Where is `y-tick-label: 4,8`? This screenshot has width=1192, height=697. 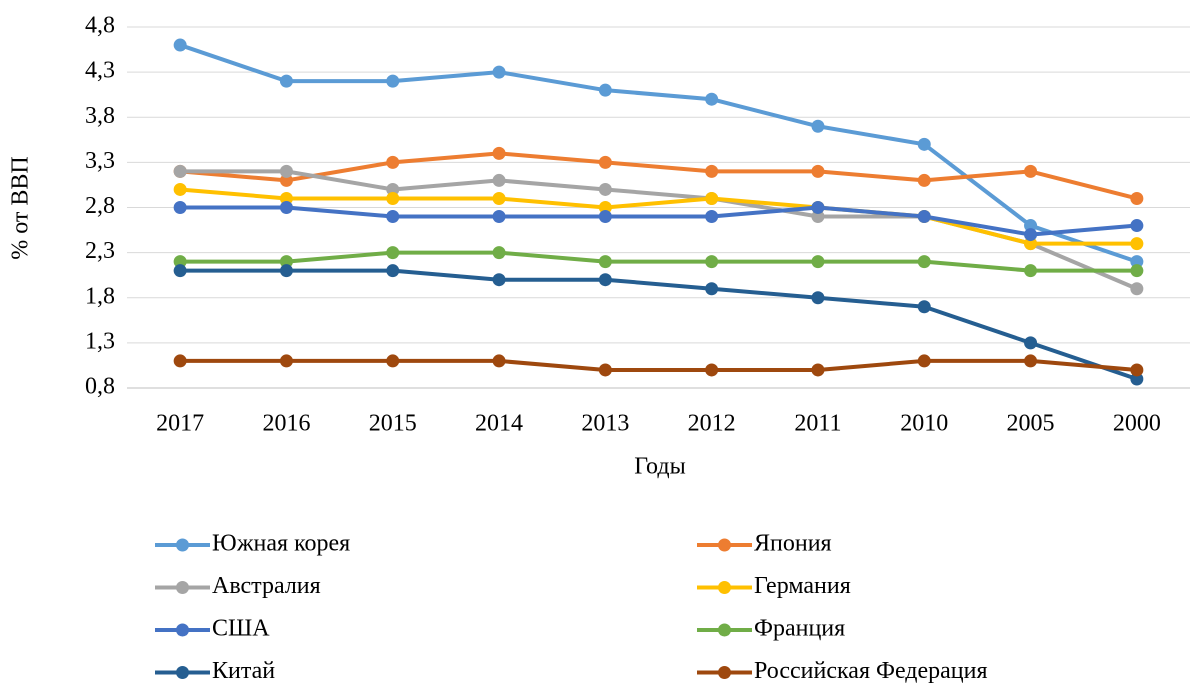
y-tick-label: 4,8 is located at coordinates (100, 26).